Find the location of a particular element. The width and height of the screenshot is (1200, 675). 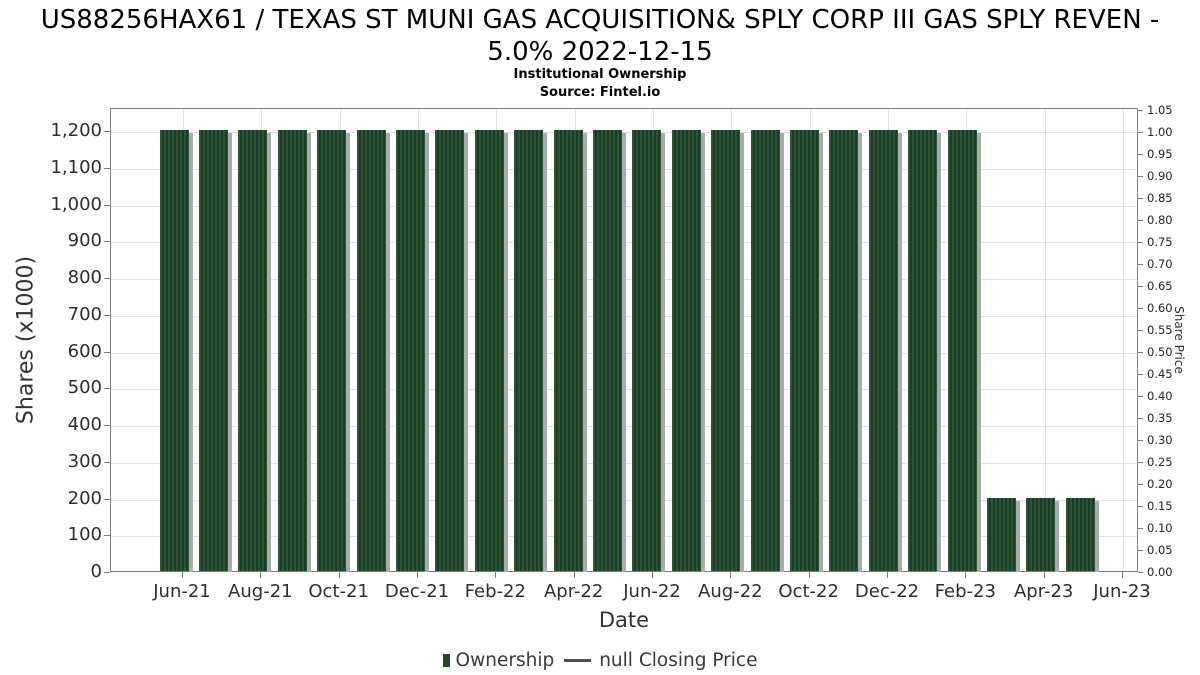

y-tick-label-left: 1,200 is located at coordinates (76, 130).